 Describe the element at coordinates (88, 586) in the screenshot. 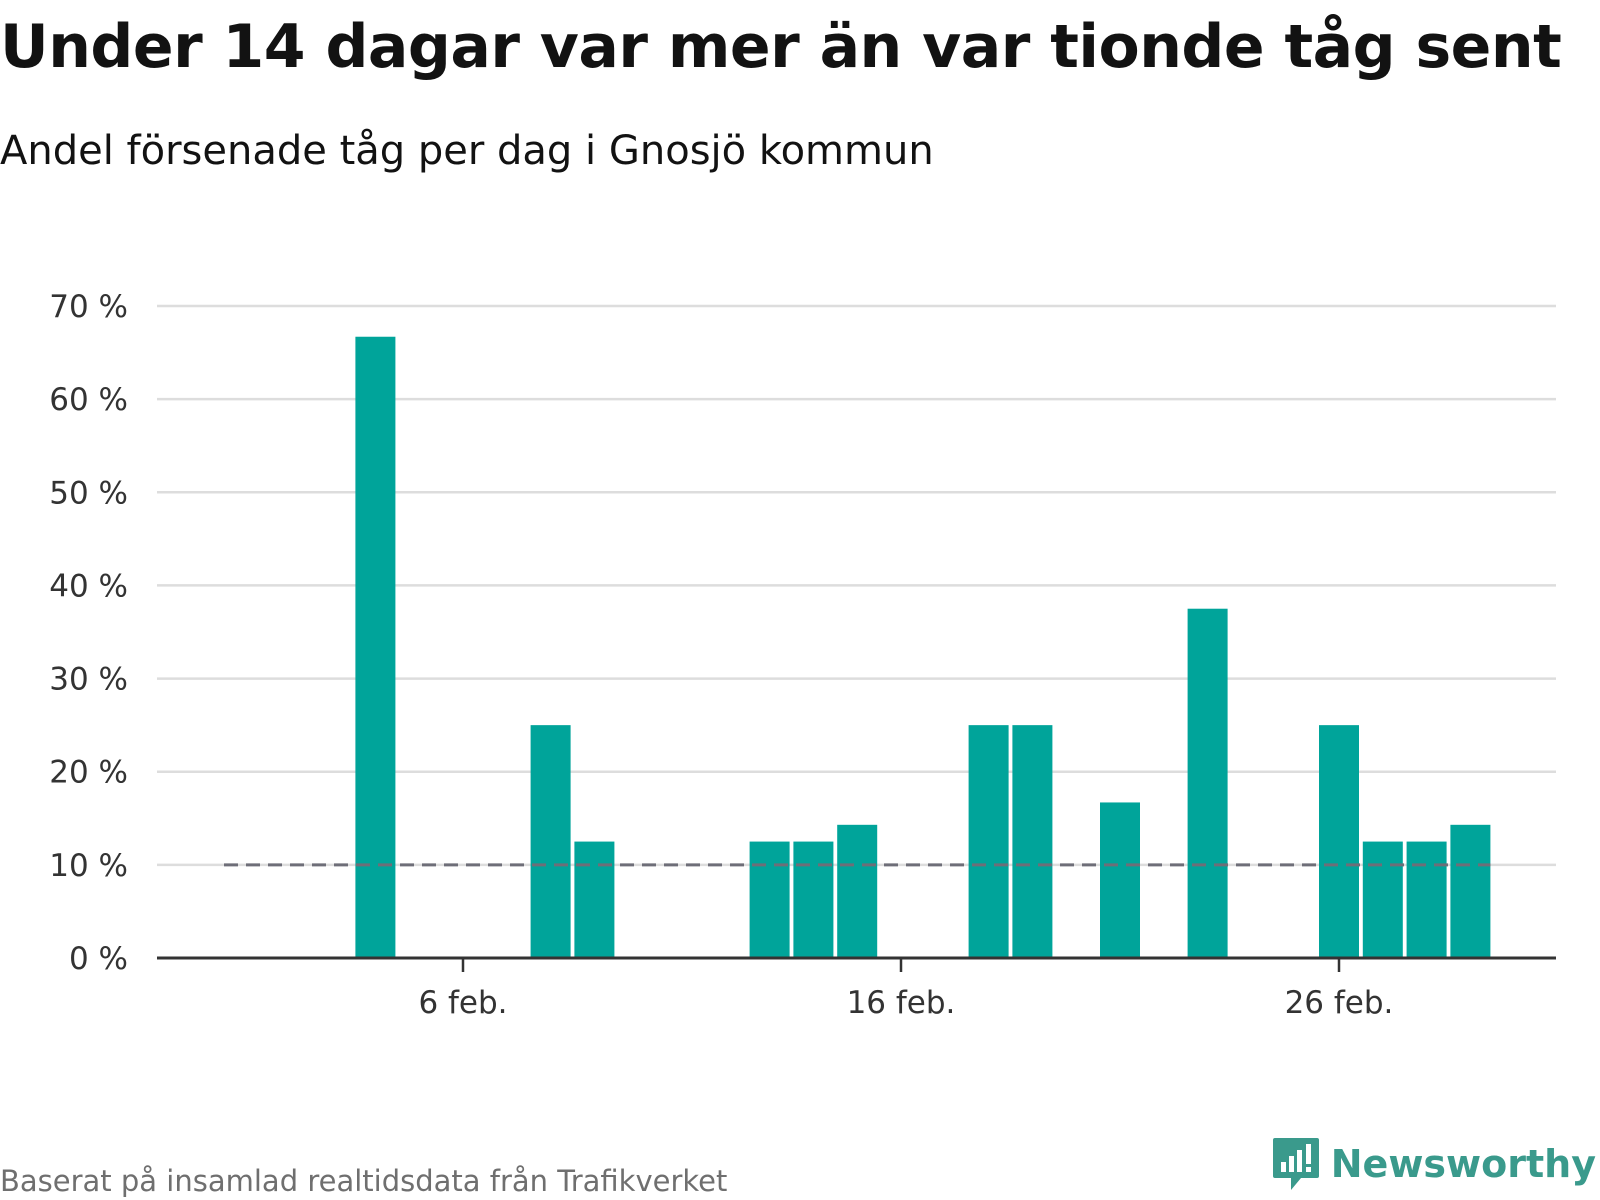

I see `y-tick-label: 40 %` at that location.